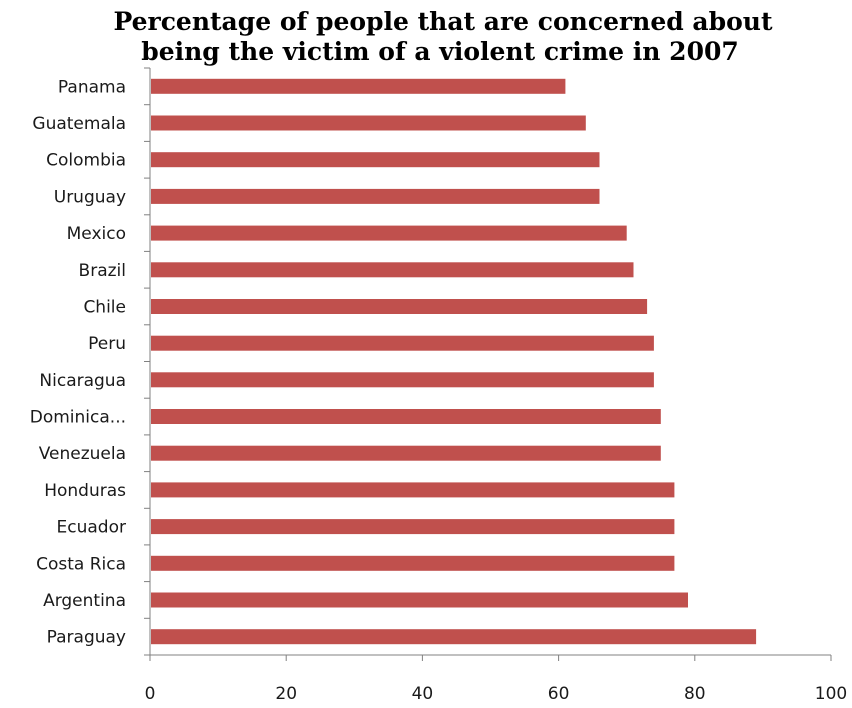 The image size is (852, 708). I want to click on category-label-5: Brazil, so click(102, 271).